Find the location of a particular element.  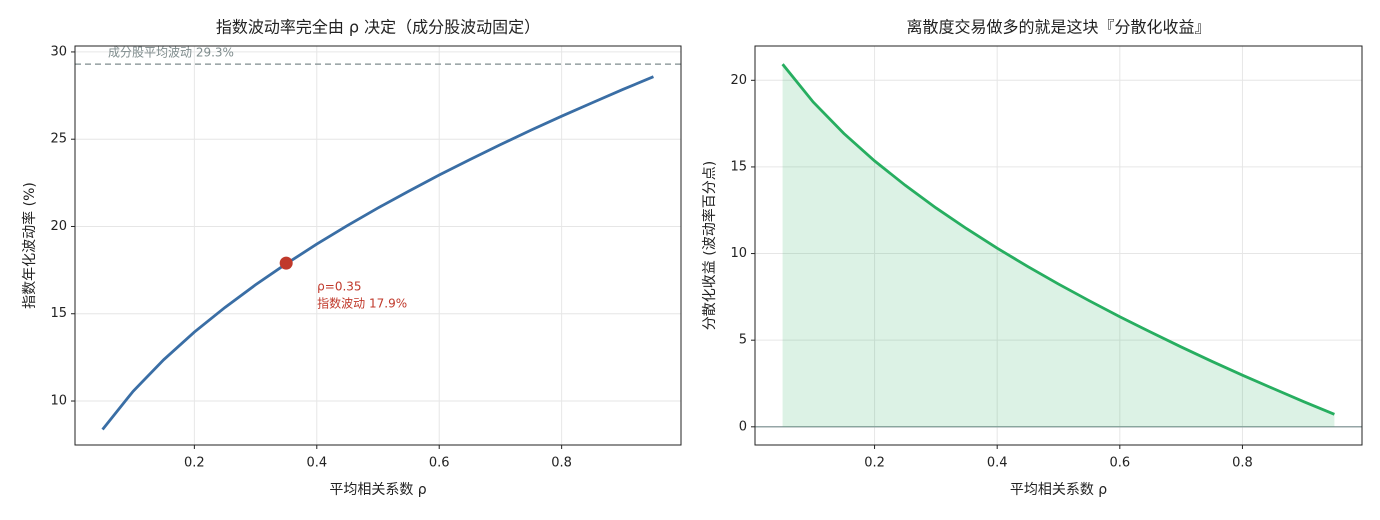

highlight-label: ρ=0.35 is located at coordinates (339, 287).